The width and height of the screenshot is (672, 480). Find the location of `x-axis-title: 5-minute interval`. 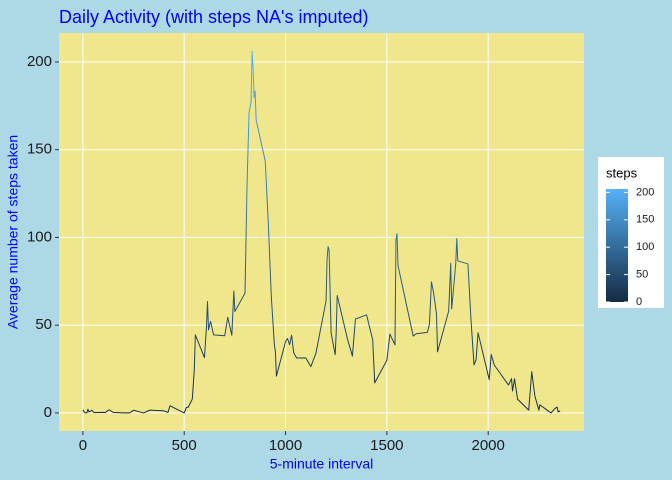

x-axis-title: 5-minute interval is located at coordinates (322, 464).